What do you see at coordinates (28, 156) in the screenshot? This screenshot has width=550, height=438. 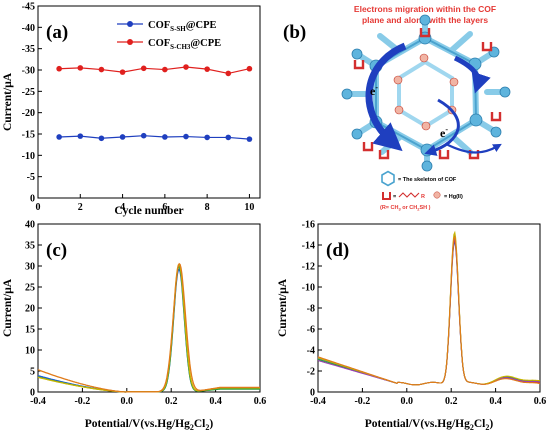 I see `a-ytick-label: -10` at bounding box center [28, 156].